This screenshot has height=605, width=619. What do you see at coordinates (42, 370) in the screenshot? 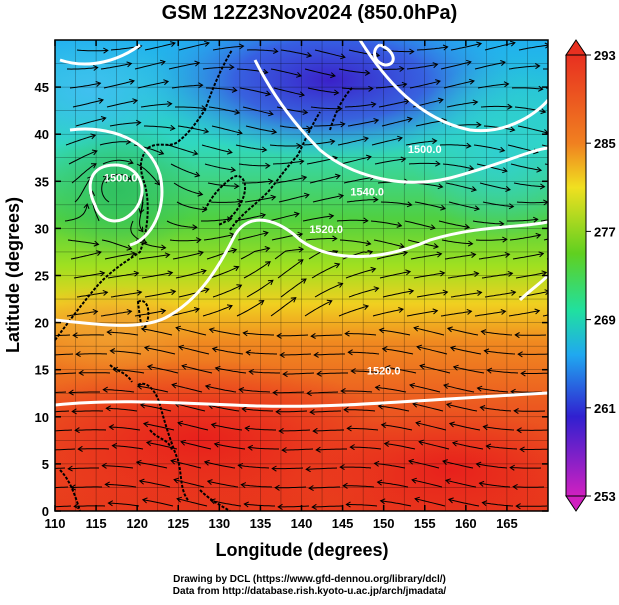
I see `y-tick-label: 15` at bounding box center [42, 370].